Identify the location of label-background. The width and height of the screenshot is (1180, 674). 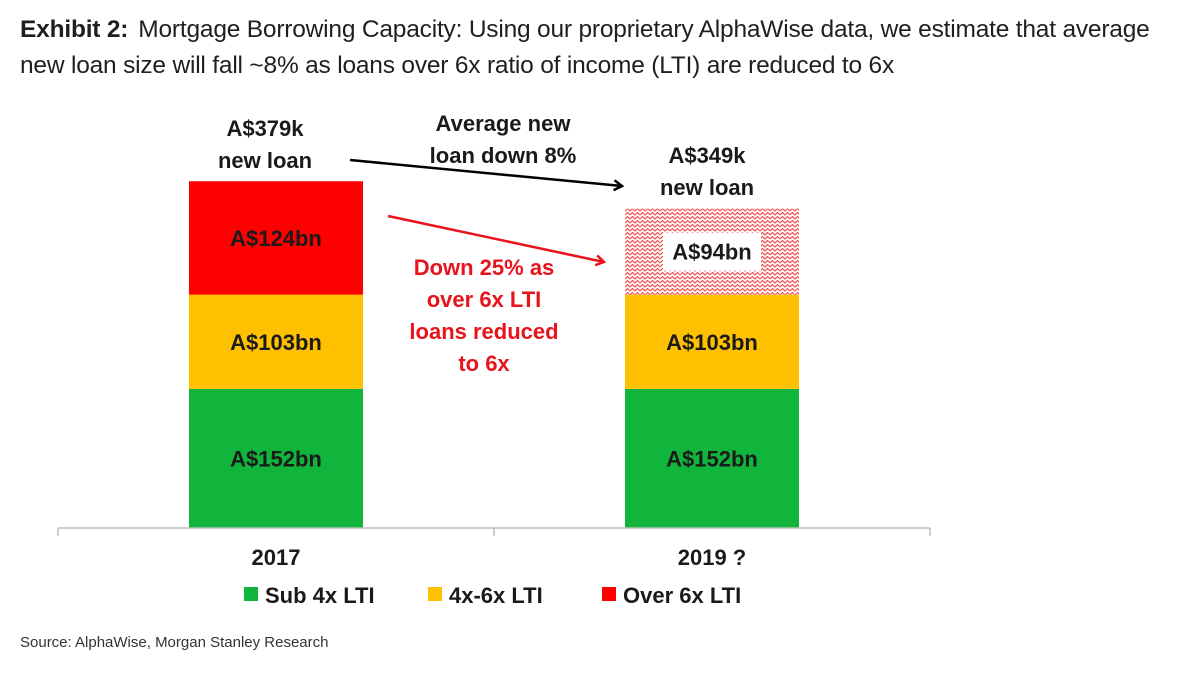
(712, 251).